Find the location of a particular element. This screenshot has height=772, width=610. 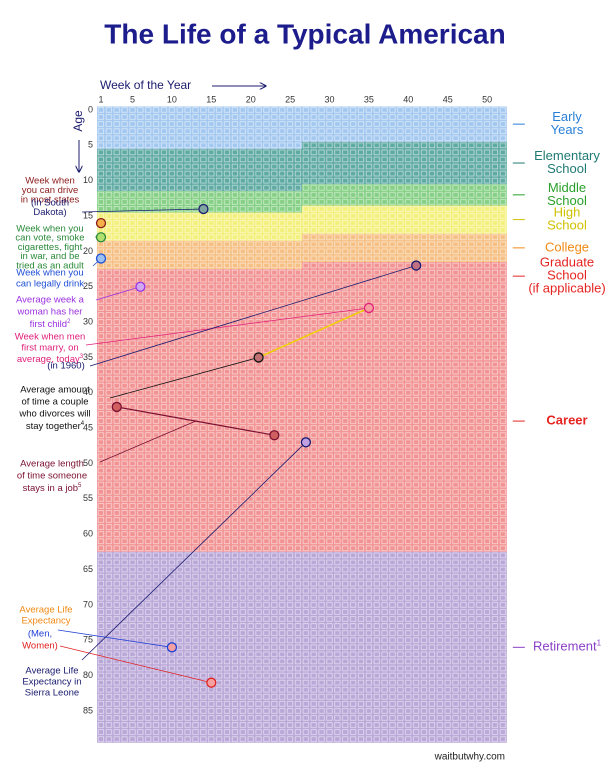

y-tick-label: 45 is located at coordinates (88, 428).